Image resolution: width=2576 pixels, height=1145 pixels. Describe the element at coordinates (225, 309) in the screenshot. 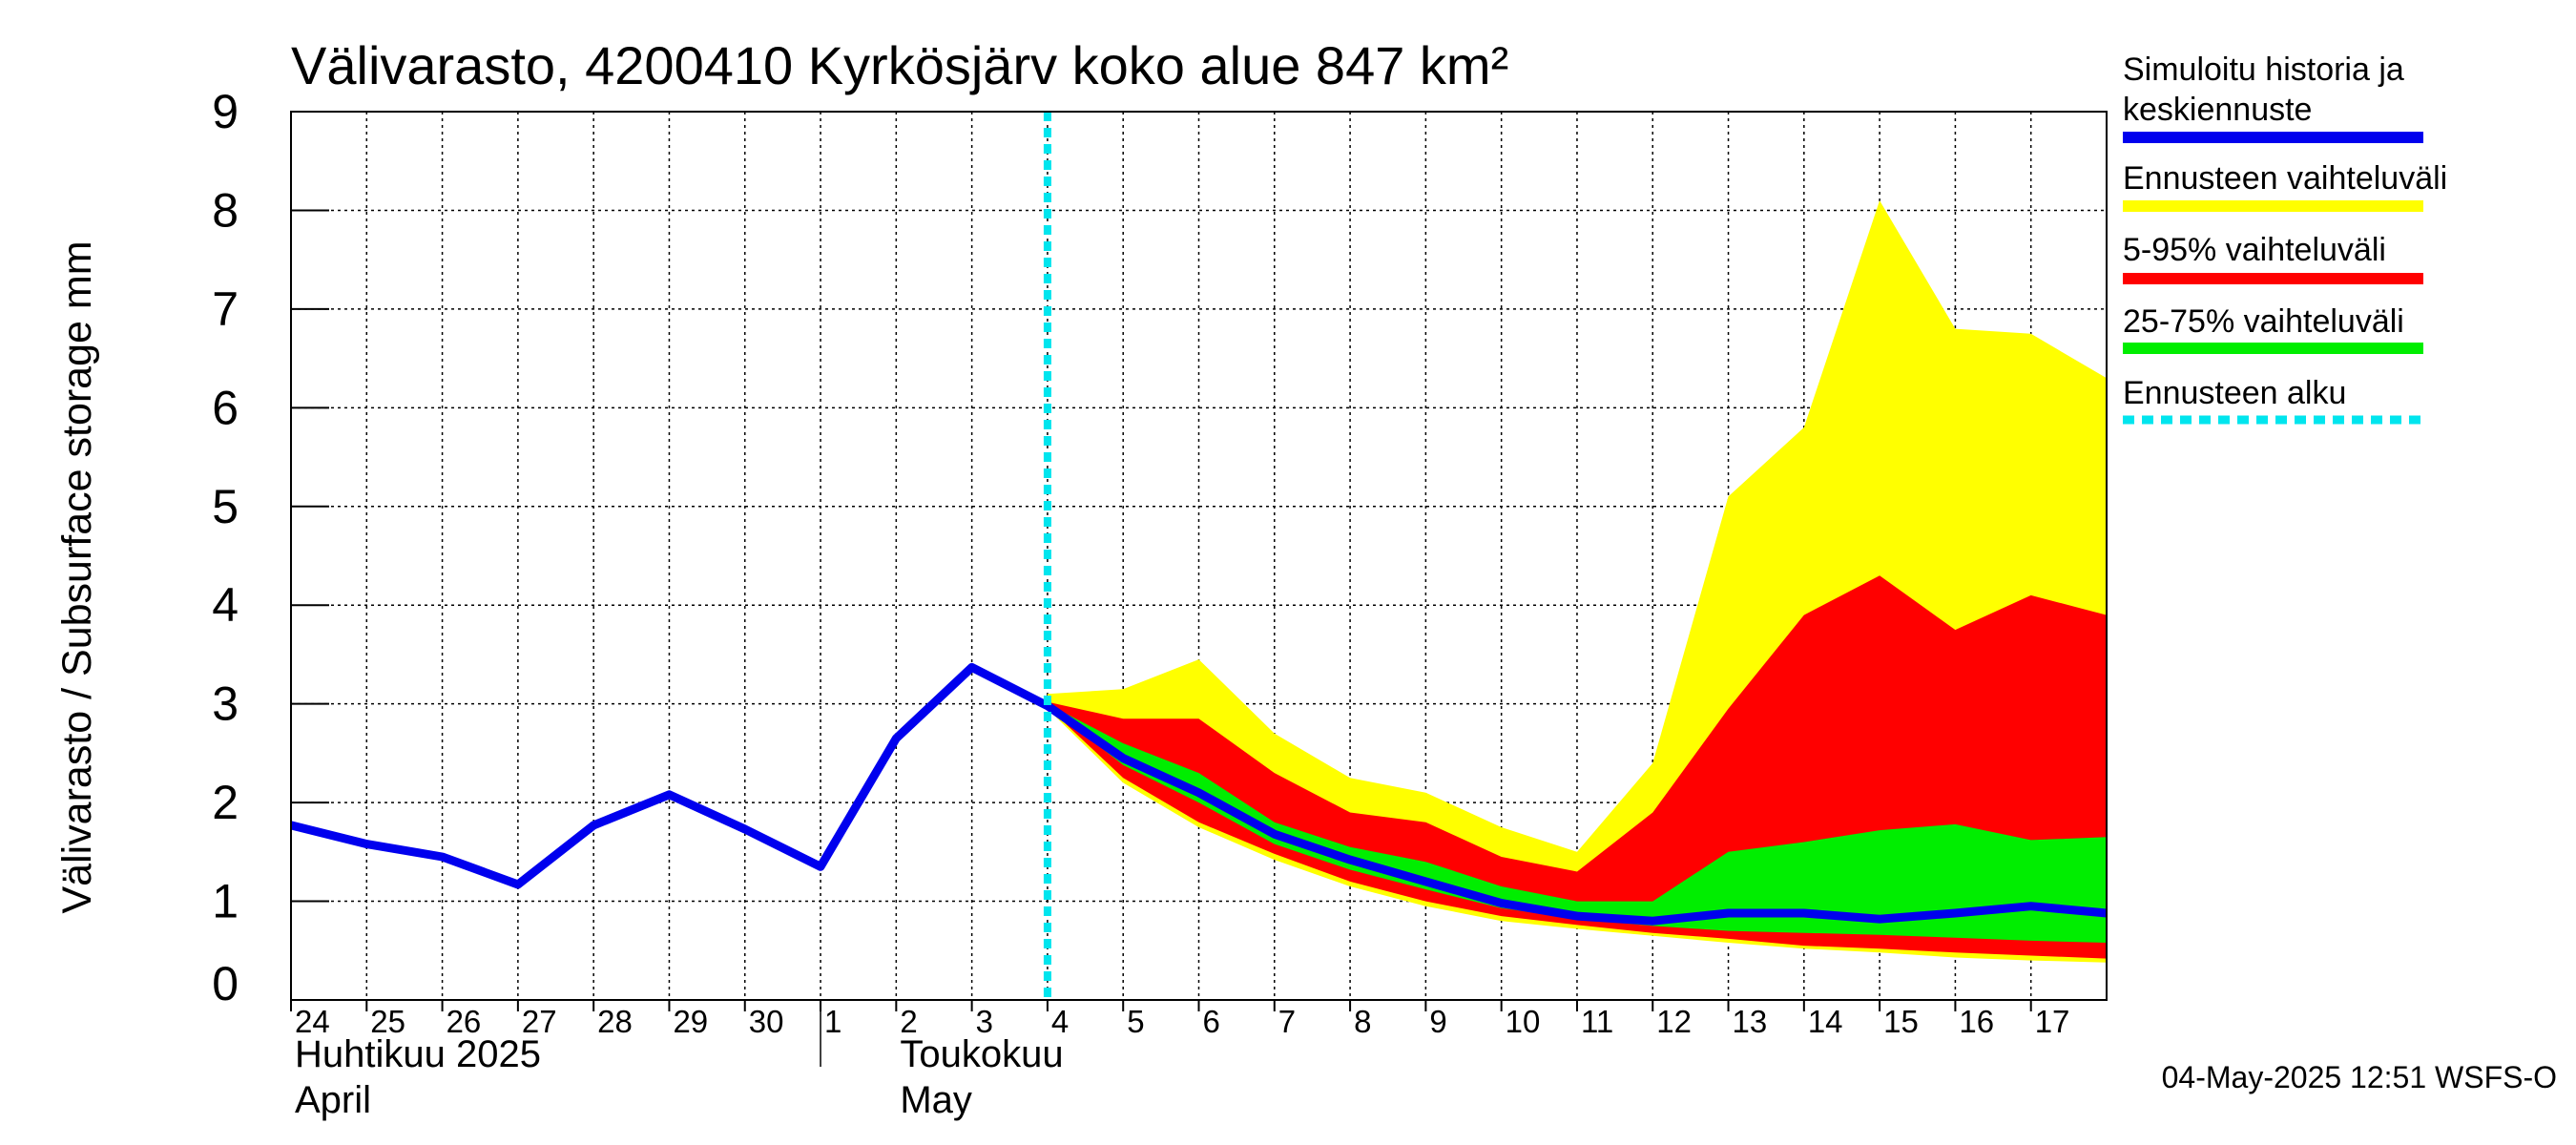

I see `y-tick-label: 7` at that location.